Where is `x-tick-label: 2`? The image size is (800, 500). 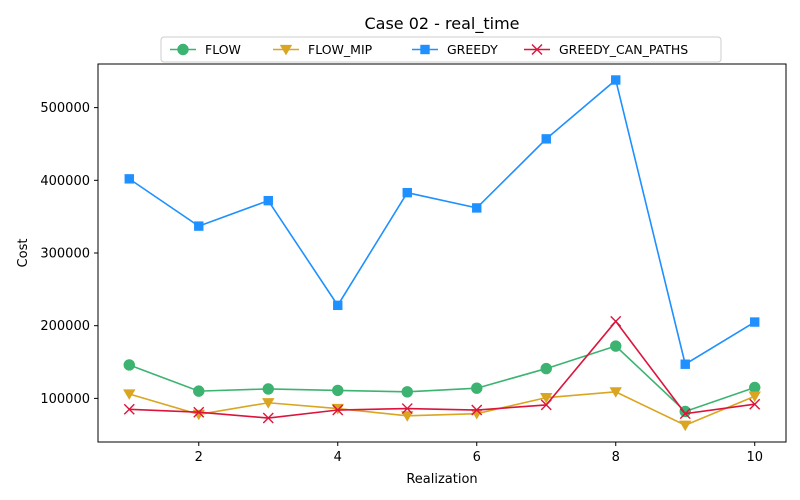 x-tick-label: 2 is located at coordinates (199, 457).